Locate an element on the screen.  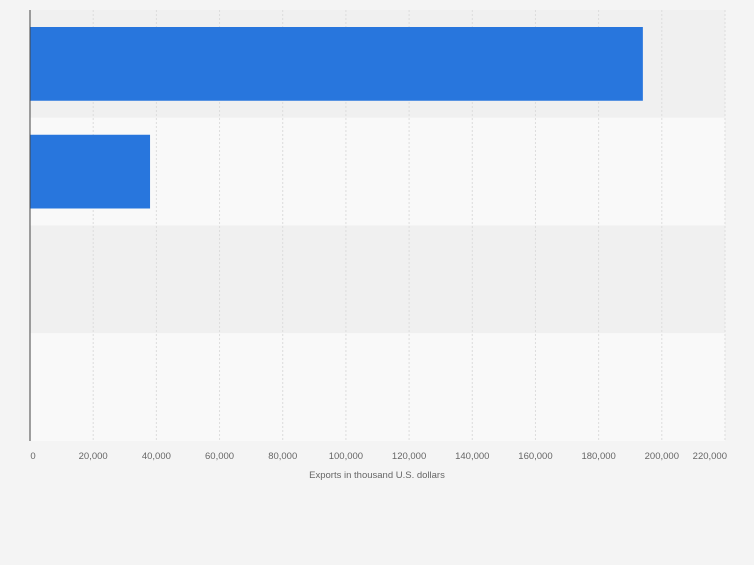
x-tick-label: 140,000 is located at coordinates (472, 456).